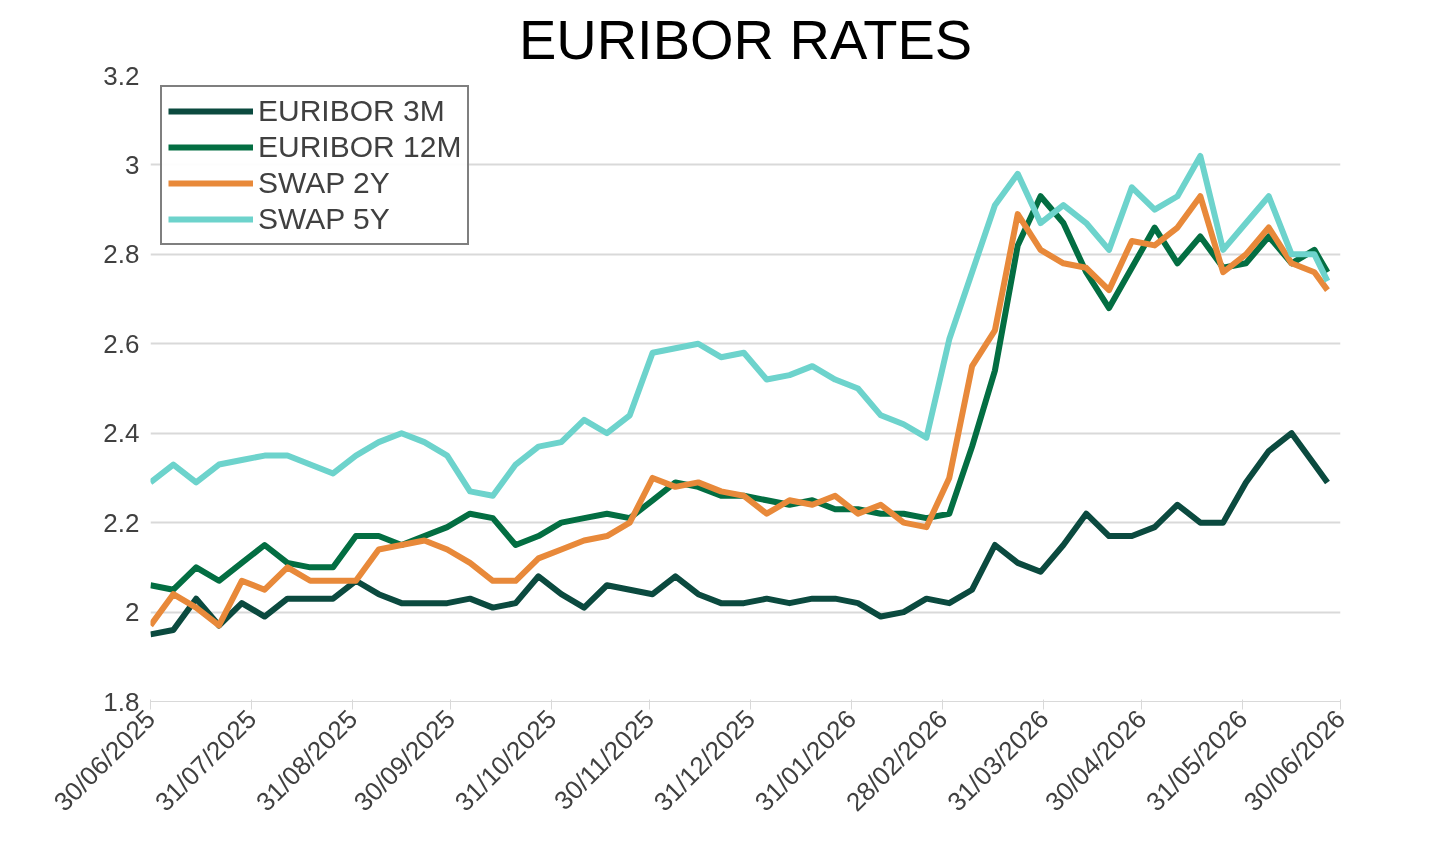 The image size is (1440, 864). Describe the element at coordinates (745, 39) in the screenshot. I see `chart-title: EURIBOR RATES` at that location.